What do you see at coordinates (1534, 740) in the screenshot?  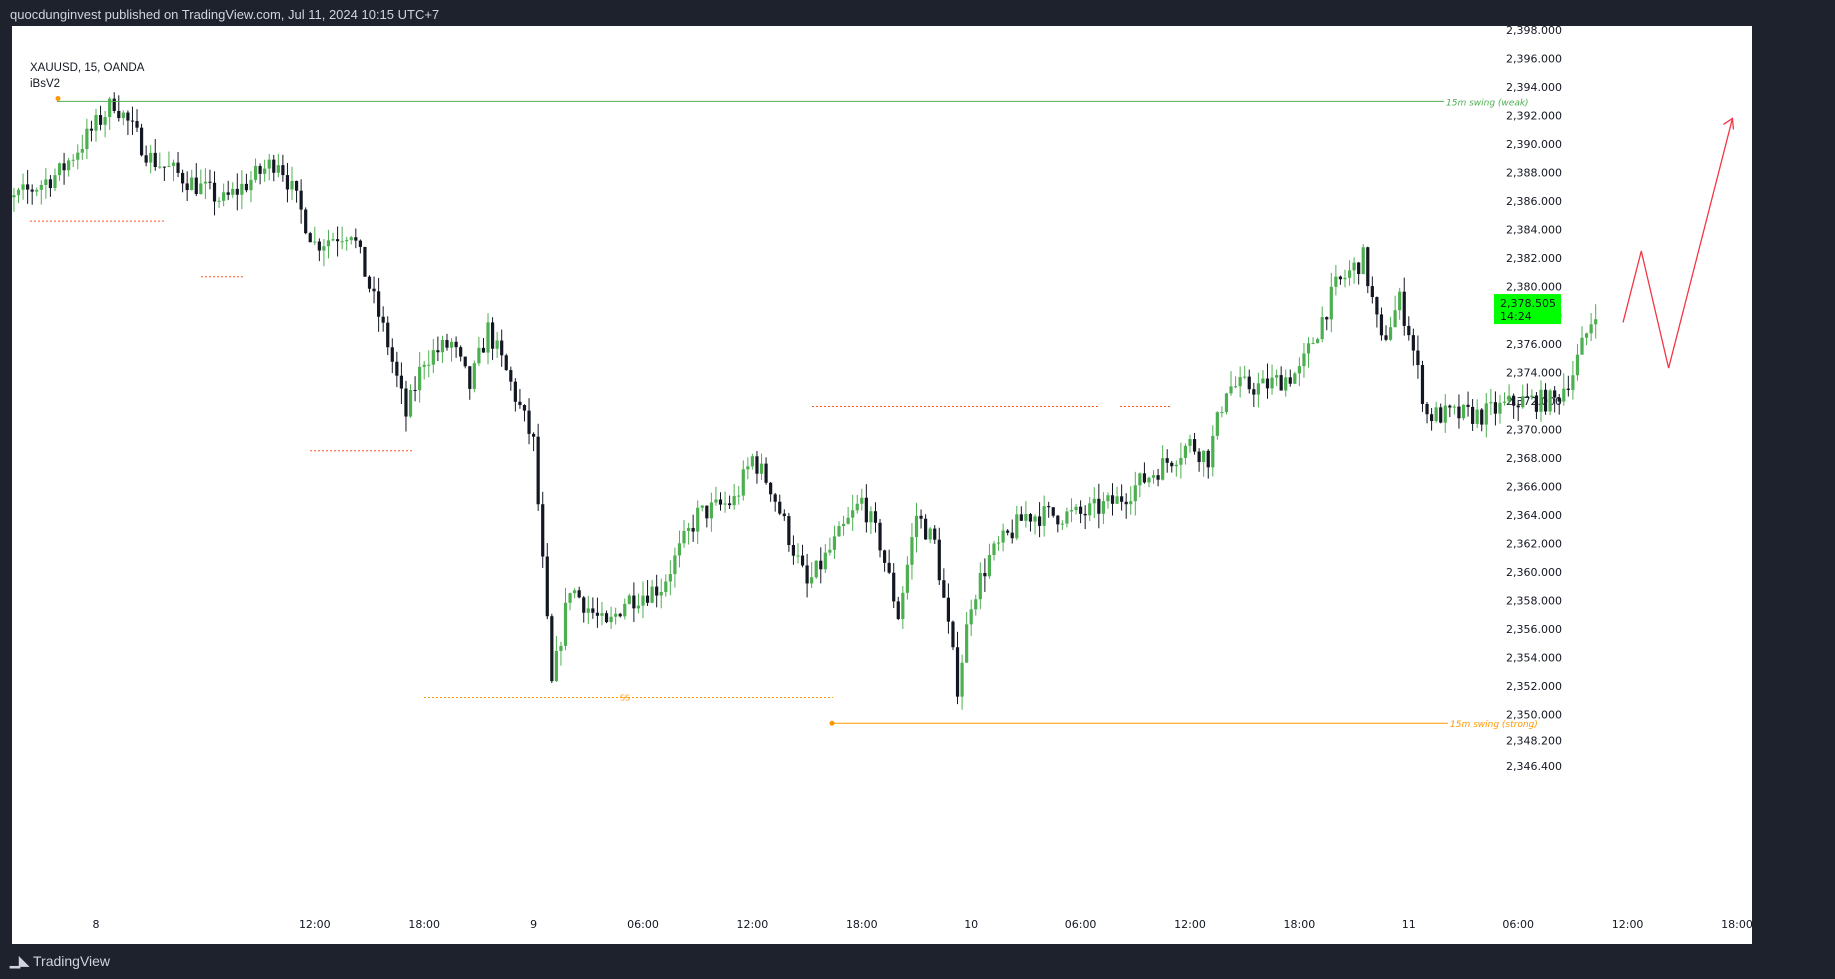 I see `price-tick-label: 2,348.200` at bounding box center [1534, 740].